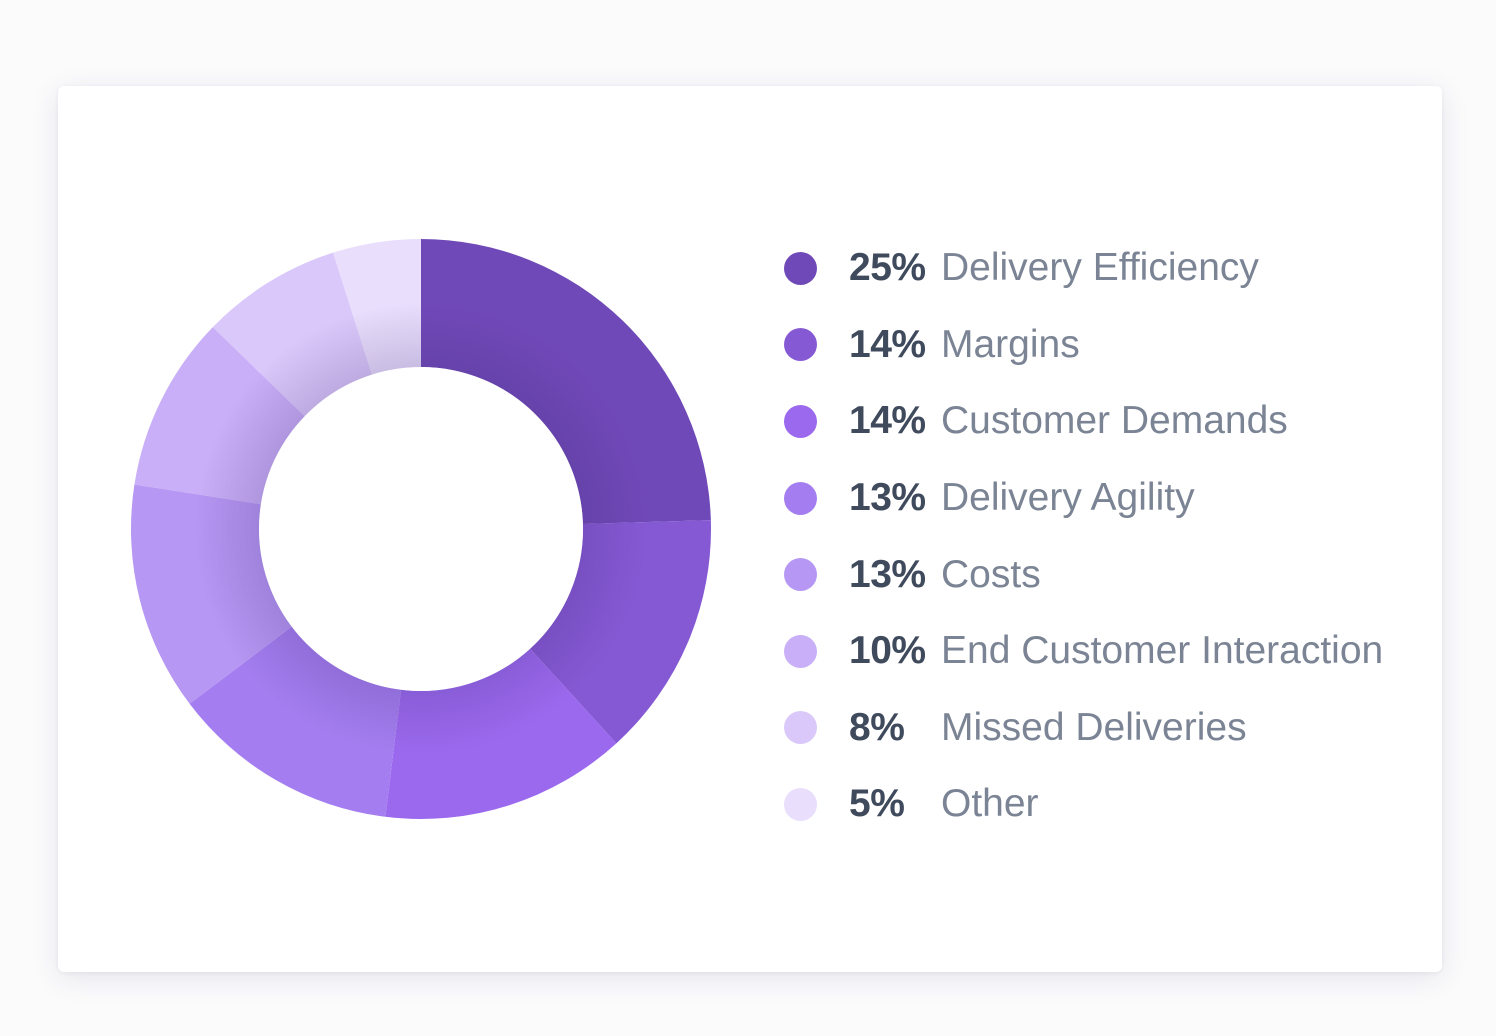 The width and height of the screenshot is (1496, 1036). Describe the element at coordinates (1162, 651) in the screenshot. I see `legend-label: End Customer Interaction` at that location.